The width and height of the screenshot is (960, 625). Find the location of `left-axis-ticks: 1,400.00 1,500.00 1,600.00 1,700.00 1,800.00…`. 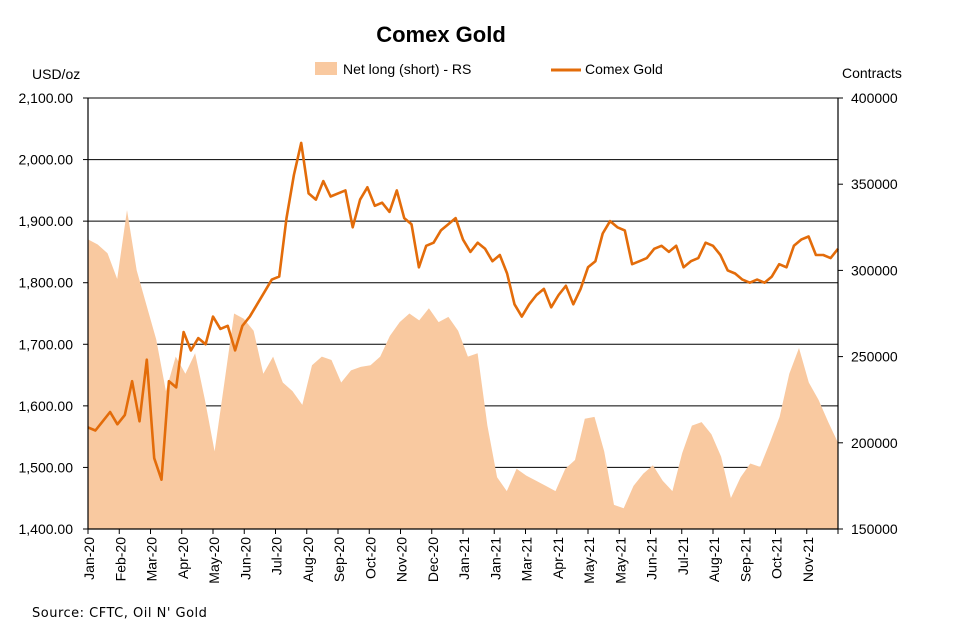

left-axis-ticks: 1,400.00 1,500.00 1,600.00 1,700.00 1,800.00… is located at coordinates (53, 313).